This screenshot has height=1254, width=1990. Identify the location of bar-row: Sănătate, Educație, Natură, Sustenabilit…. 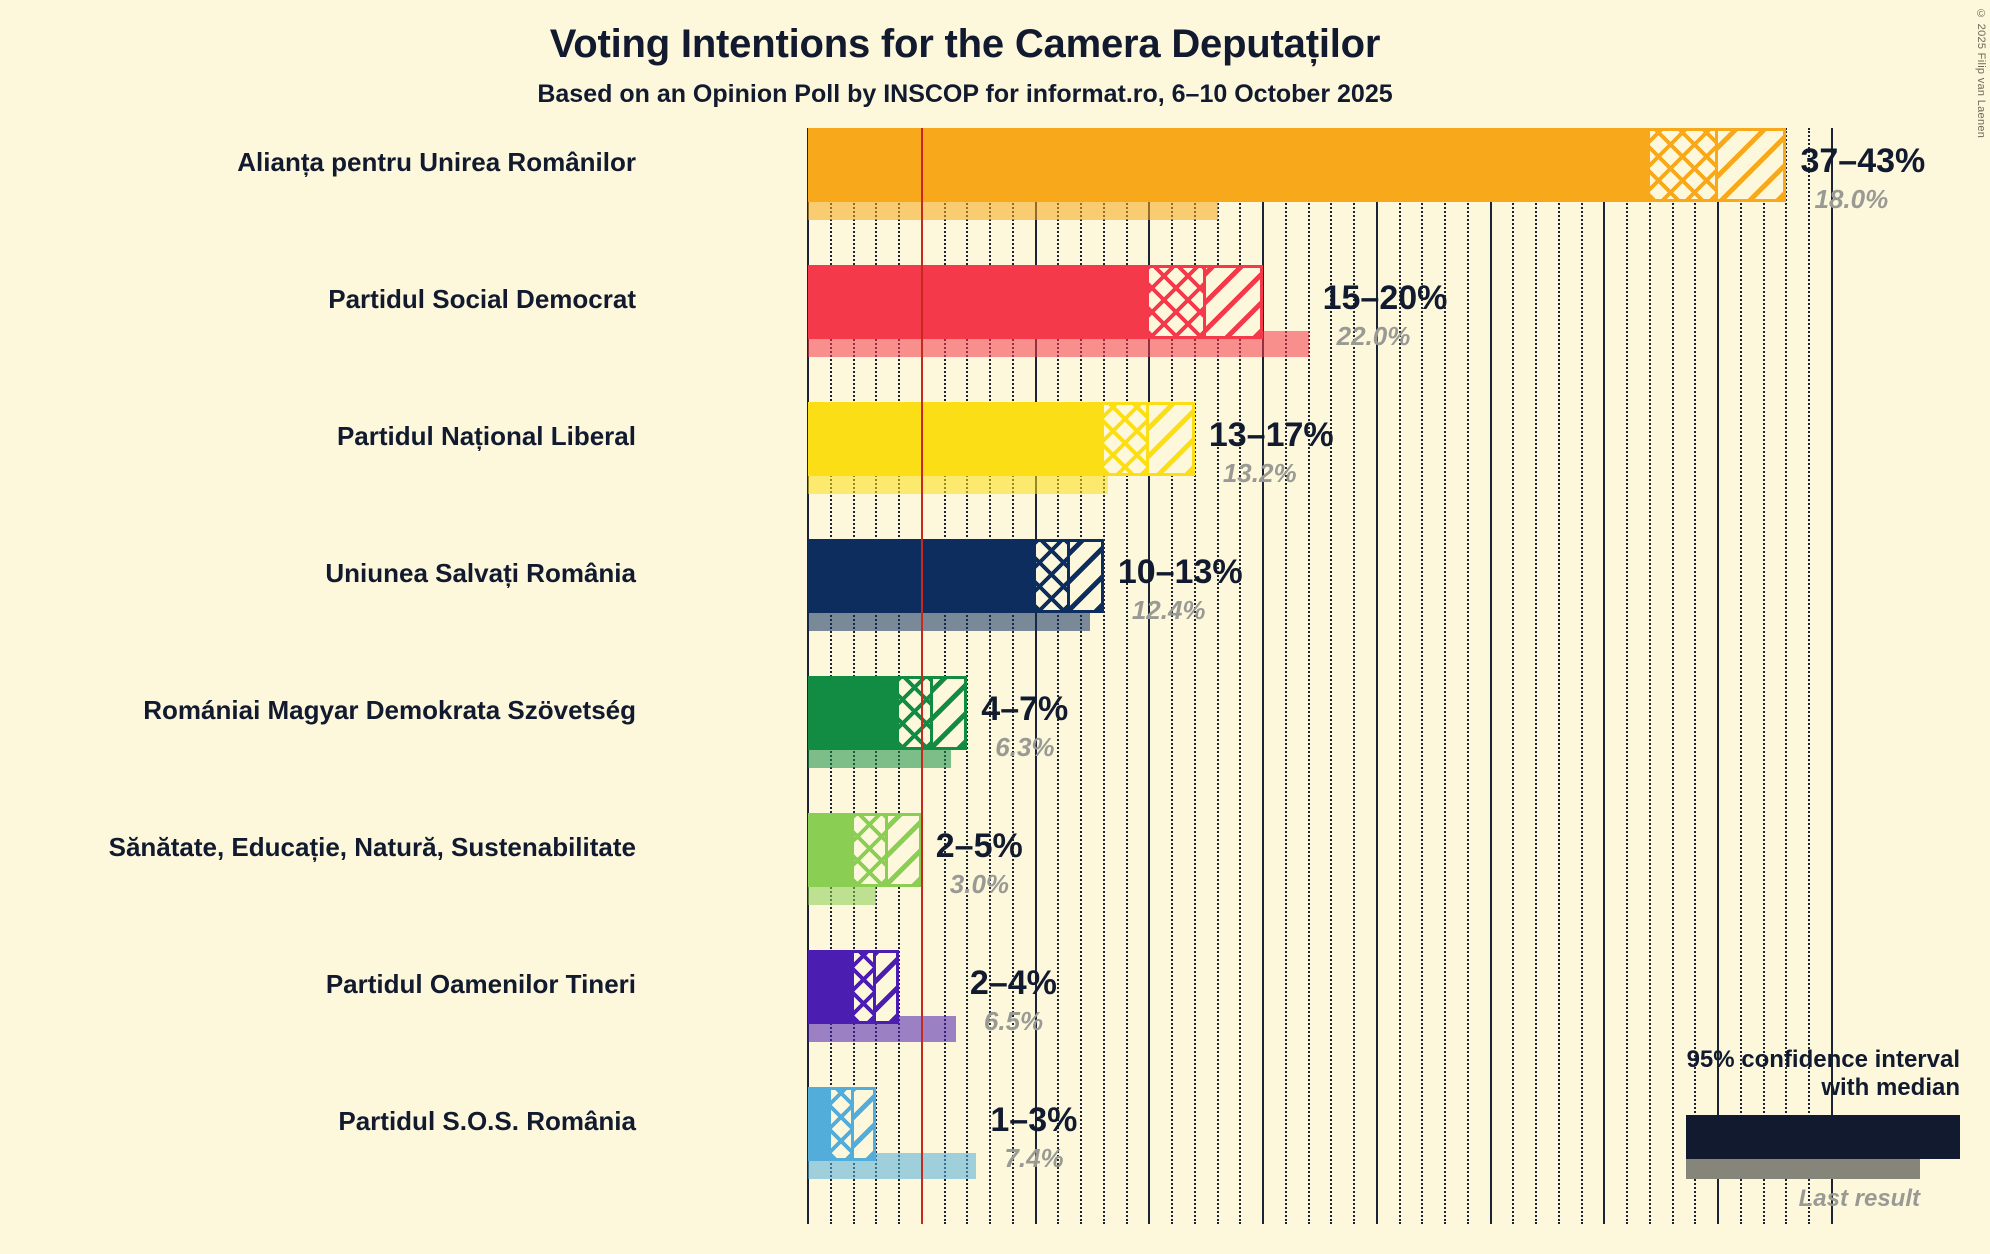
(970, 881).